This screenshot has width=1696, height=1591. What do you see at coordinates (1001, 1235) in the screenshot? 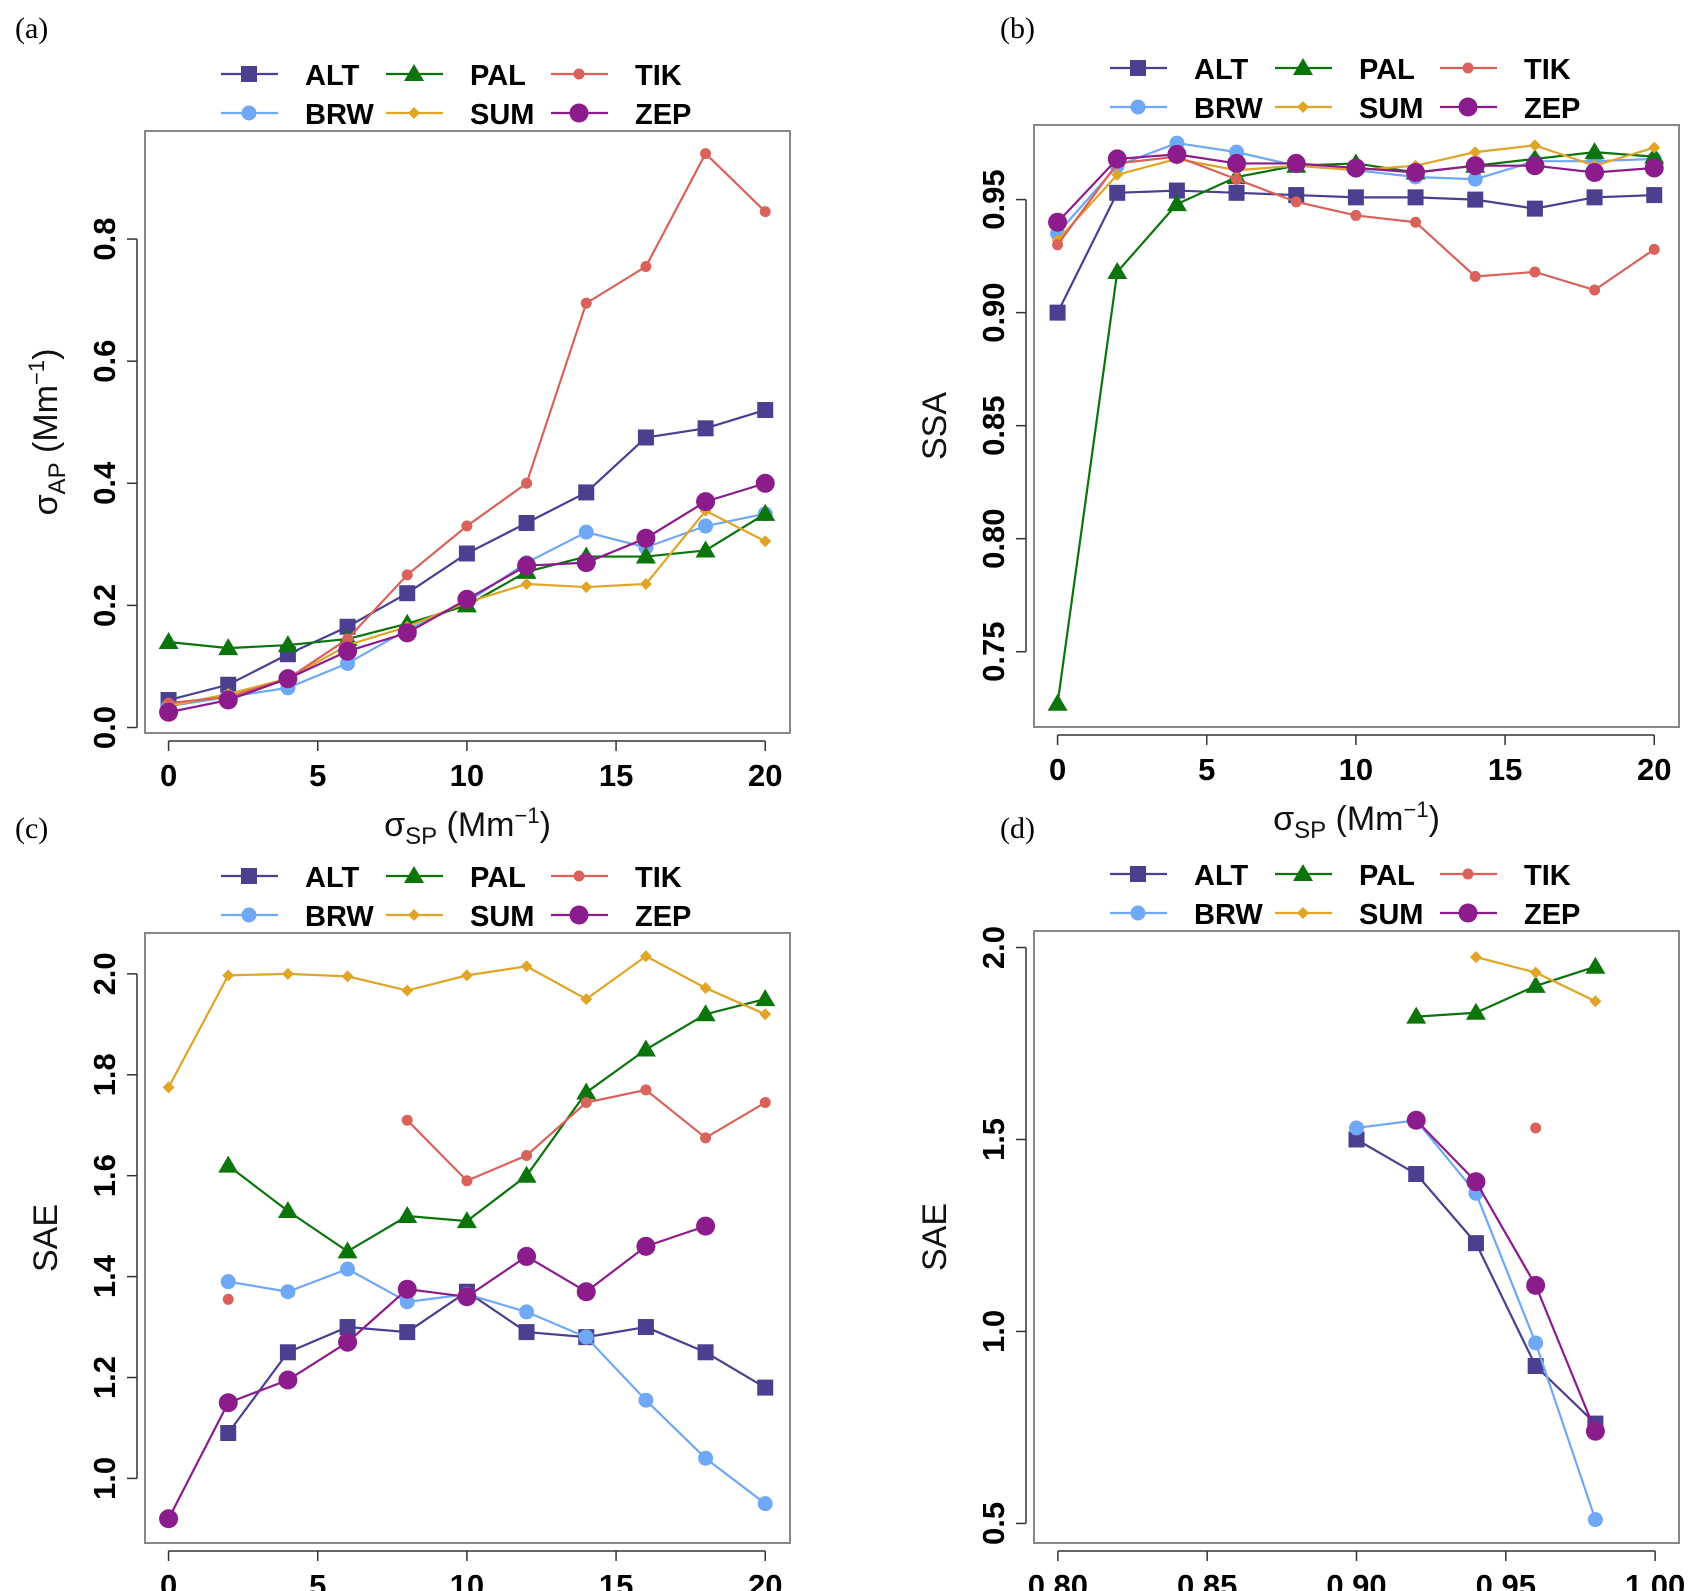
I see `y-axis: 0.5 1.0 1.5 2.0` at bounding box center [1001, 1235].